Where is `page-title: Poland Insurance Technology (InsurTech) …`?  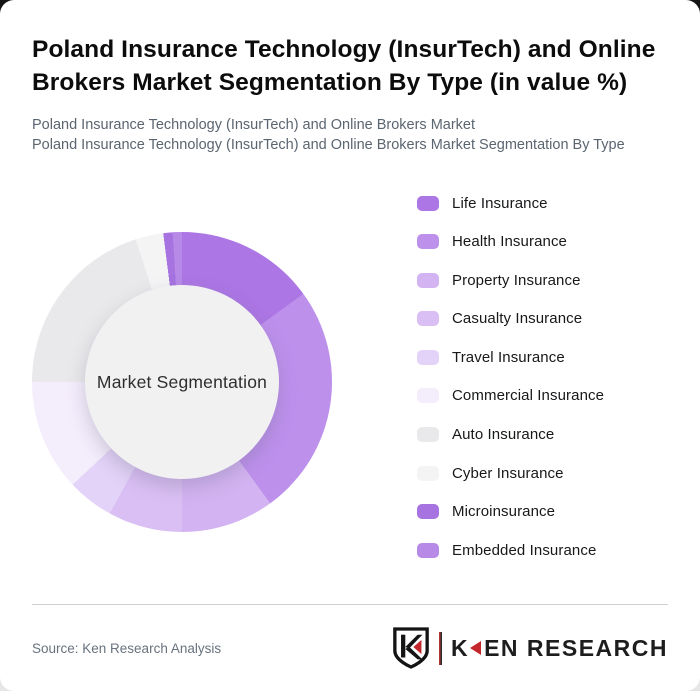
page-title: Poland Insurance Technology (InsurTech) … is located at coordinates (344, 66).